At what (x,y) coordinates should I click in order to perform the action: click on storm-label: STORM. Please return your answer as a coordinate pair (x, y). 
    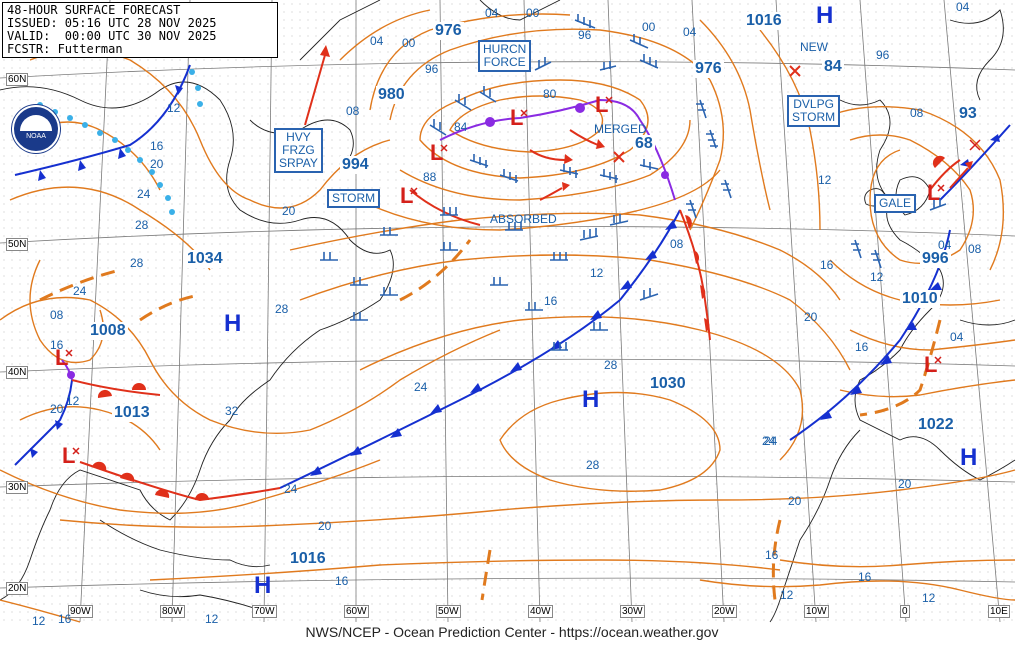
    Looking at the image, I should click on (354, 198).